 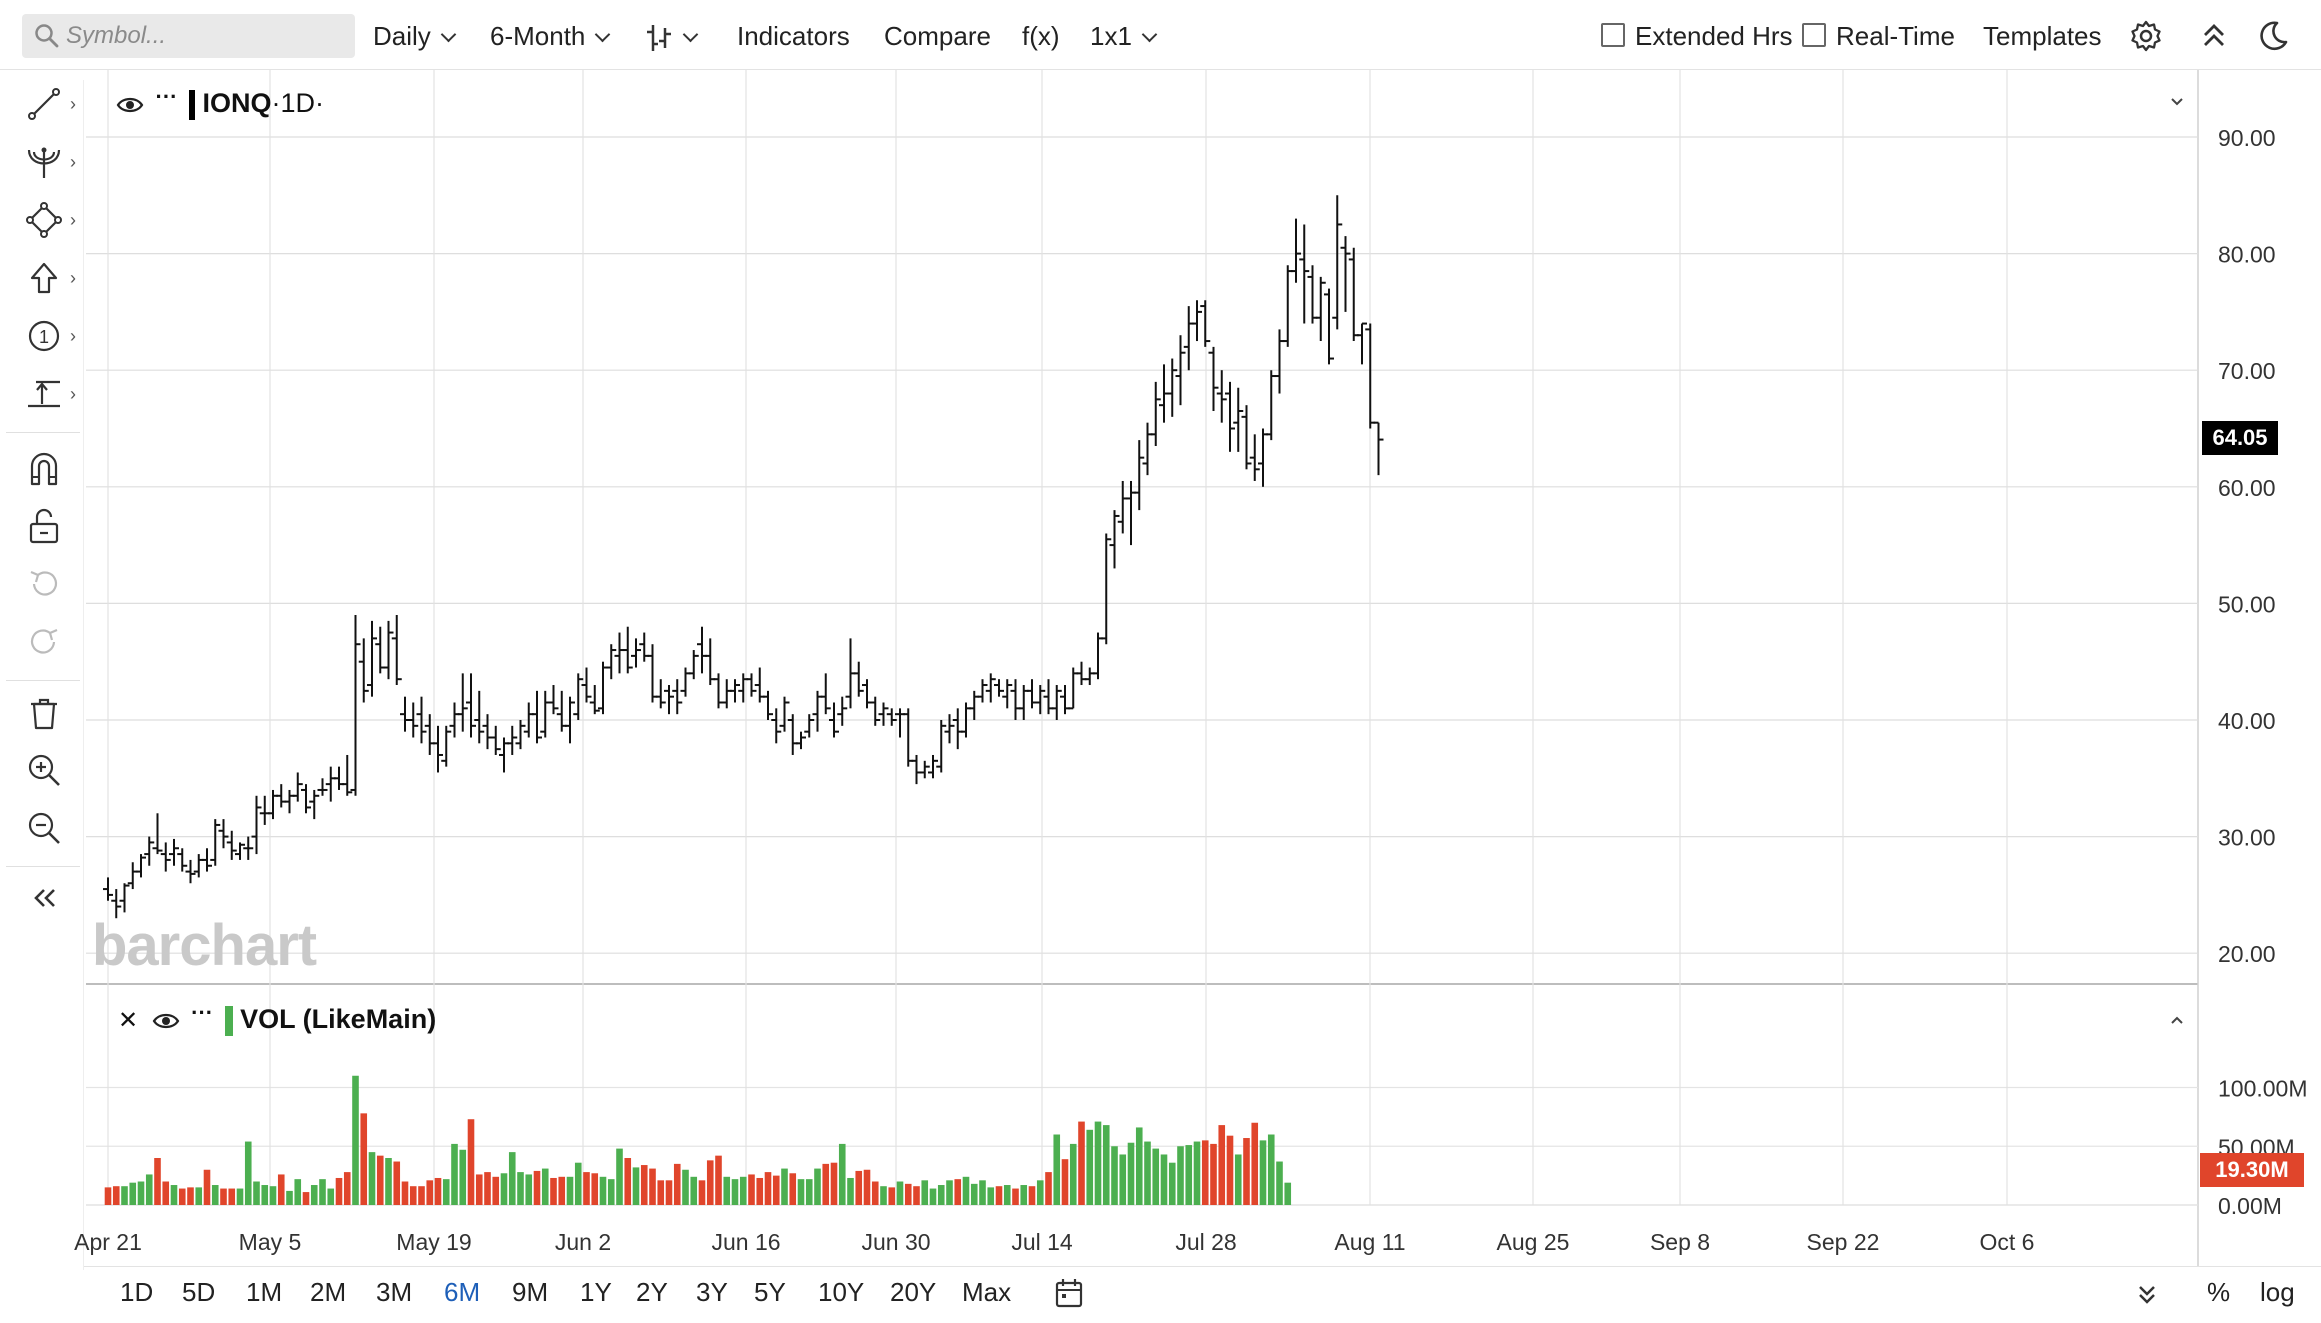 I want to click on shapes-tool, so click(x=44, y=220).